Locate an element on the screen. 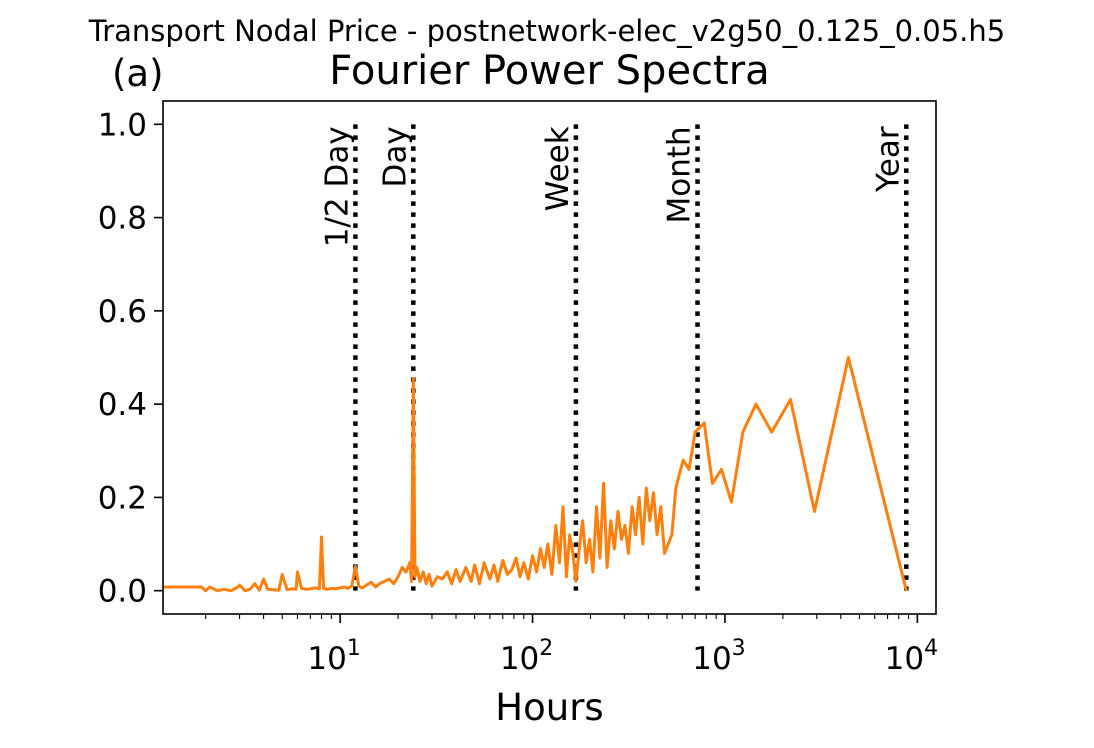 Image resolution: width=1094 pixels, height=748 pixels. reference-label: Week is located at coordinates (558, 168).